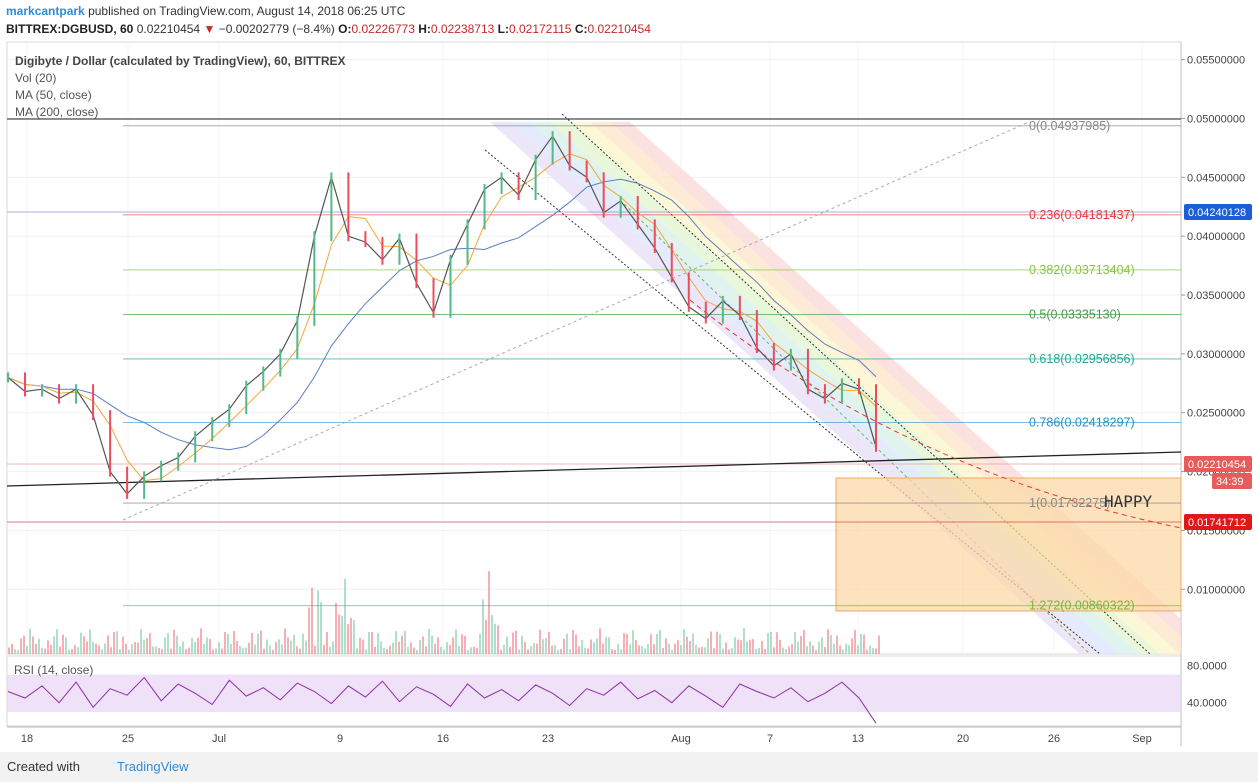 This screenshot has width=1258, height=782. I want to click on fib-level-label-0: 0(0.04937985), so click(1069, 126).